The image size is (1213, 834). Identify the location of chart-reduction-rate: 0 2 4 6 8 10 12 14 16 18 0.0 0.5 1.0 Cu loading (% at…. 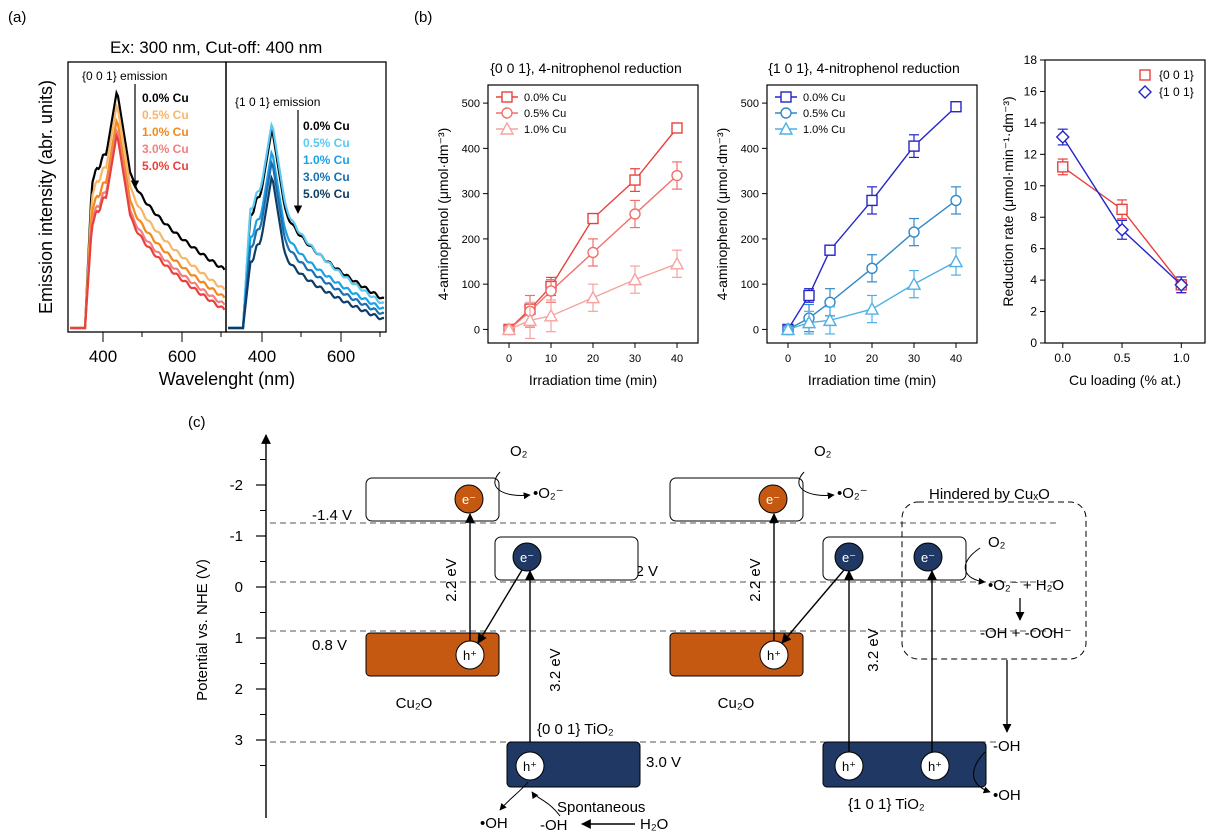
(1103, 220).